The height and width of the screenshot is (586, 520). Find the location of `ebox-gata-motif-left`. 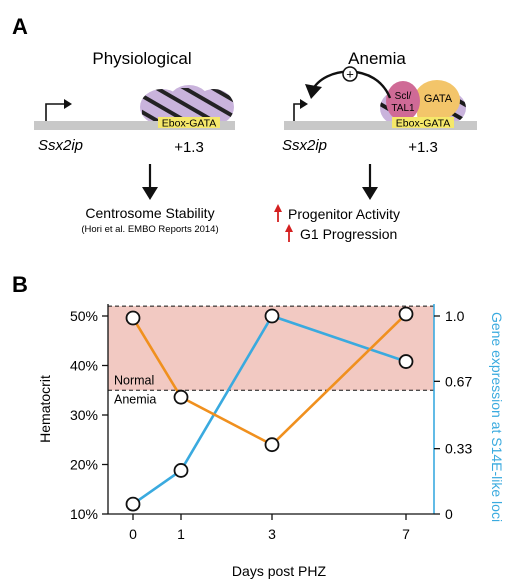

ebox-gata-motif-left is located at coordinates (189, 122).